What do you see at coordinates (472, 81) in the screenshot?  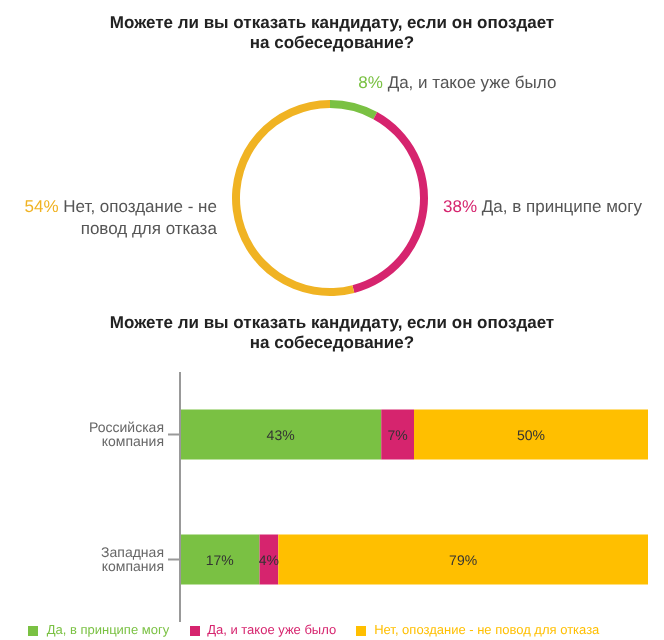 I see `slice-label: Да, и такое уже было` at bounding box center [472, 81].